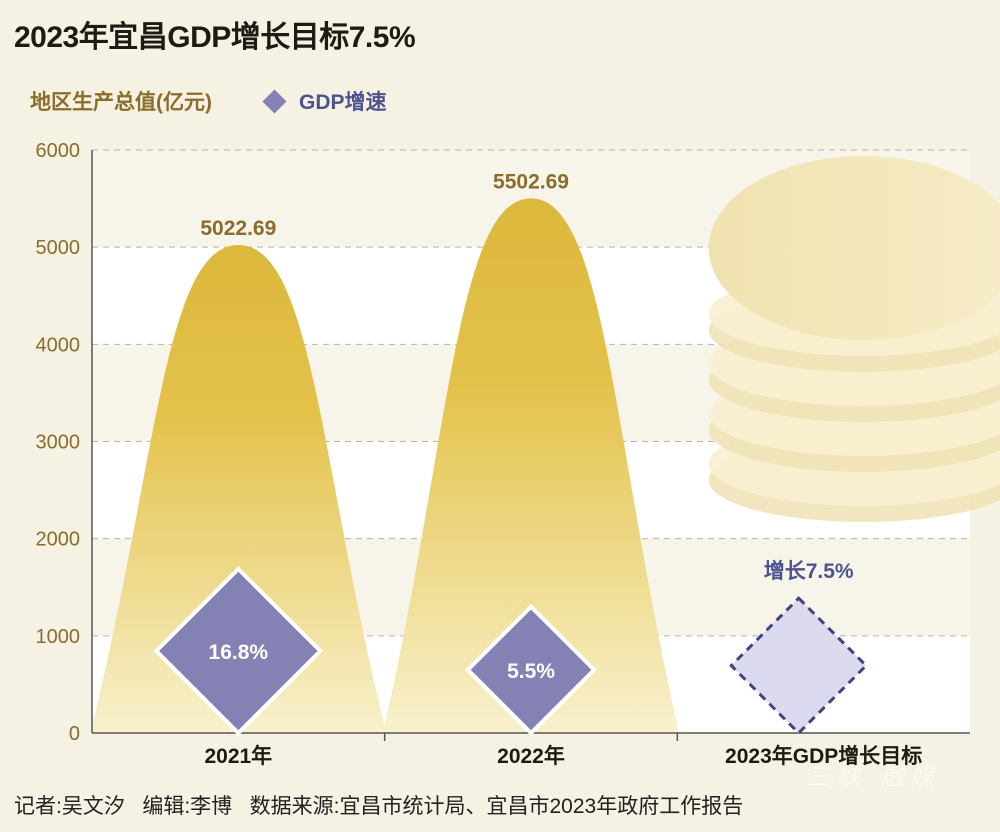 This screenshot has height=832, width=1000. I want to click on y-tick-label: 0, so click(74, 734).